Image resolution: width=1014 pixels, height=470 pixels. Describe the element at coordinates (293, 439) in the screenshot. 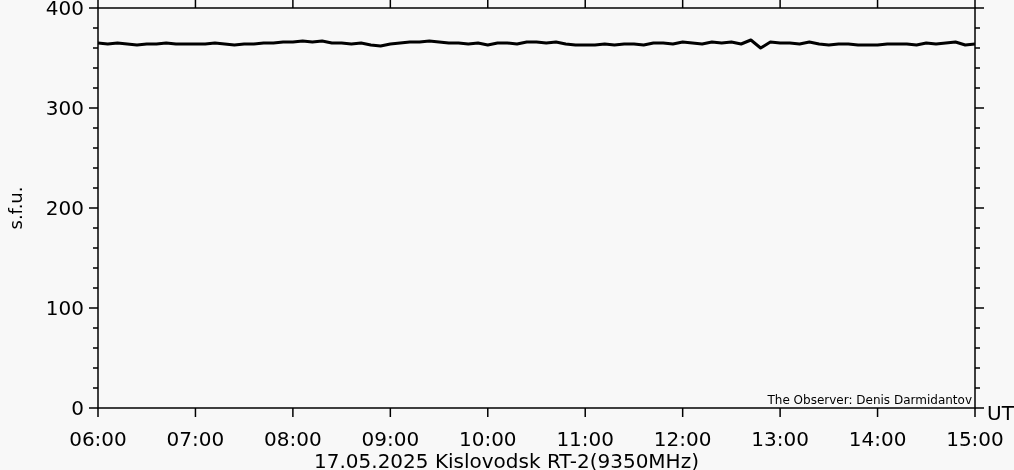

I see `x-tick-label: 08:00` at that location.